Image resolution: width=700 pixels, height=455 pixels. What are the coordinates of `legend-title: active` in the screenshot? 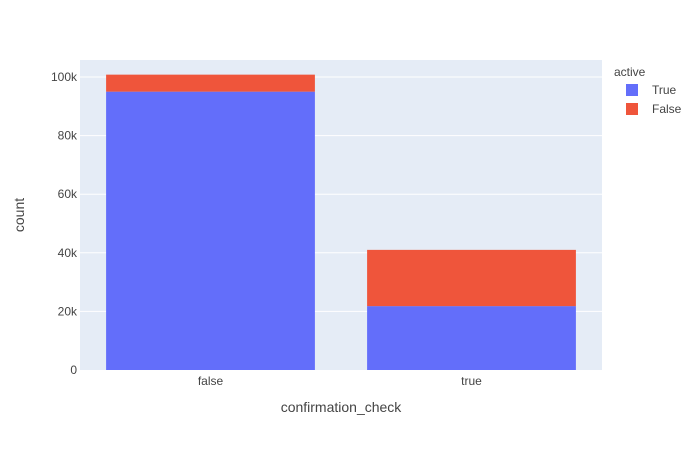 It's located at (630, 72).